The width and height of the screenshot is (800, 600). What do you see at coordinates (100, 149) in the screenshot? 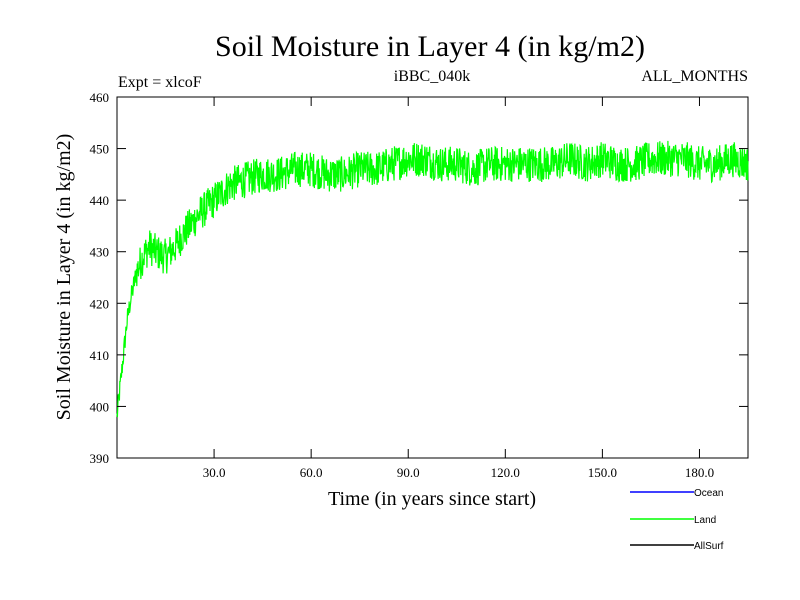
I see `y-tick-label: 450` at bounding box center [100, 149].